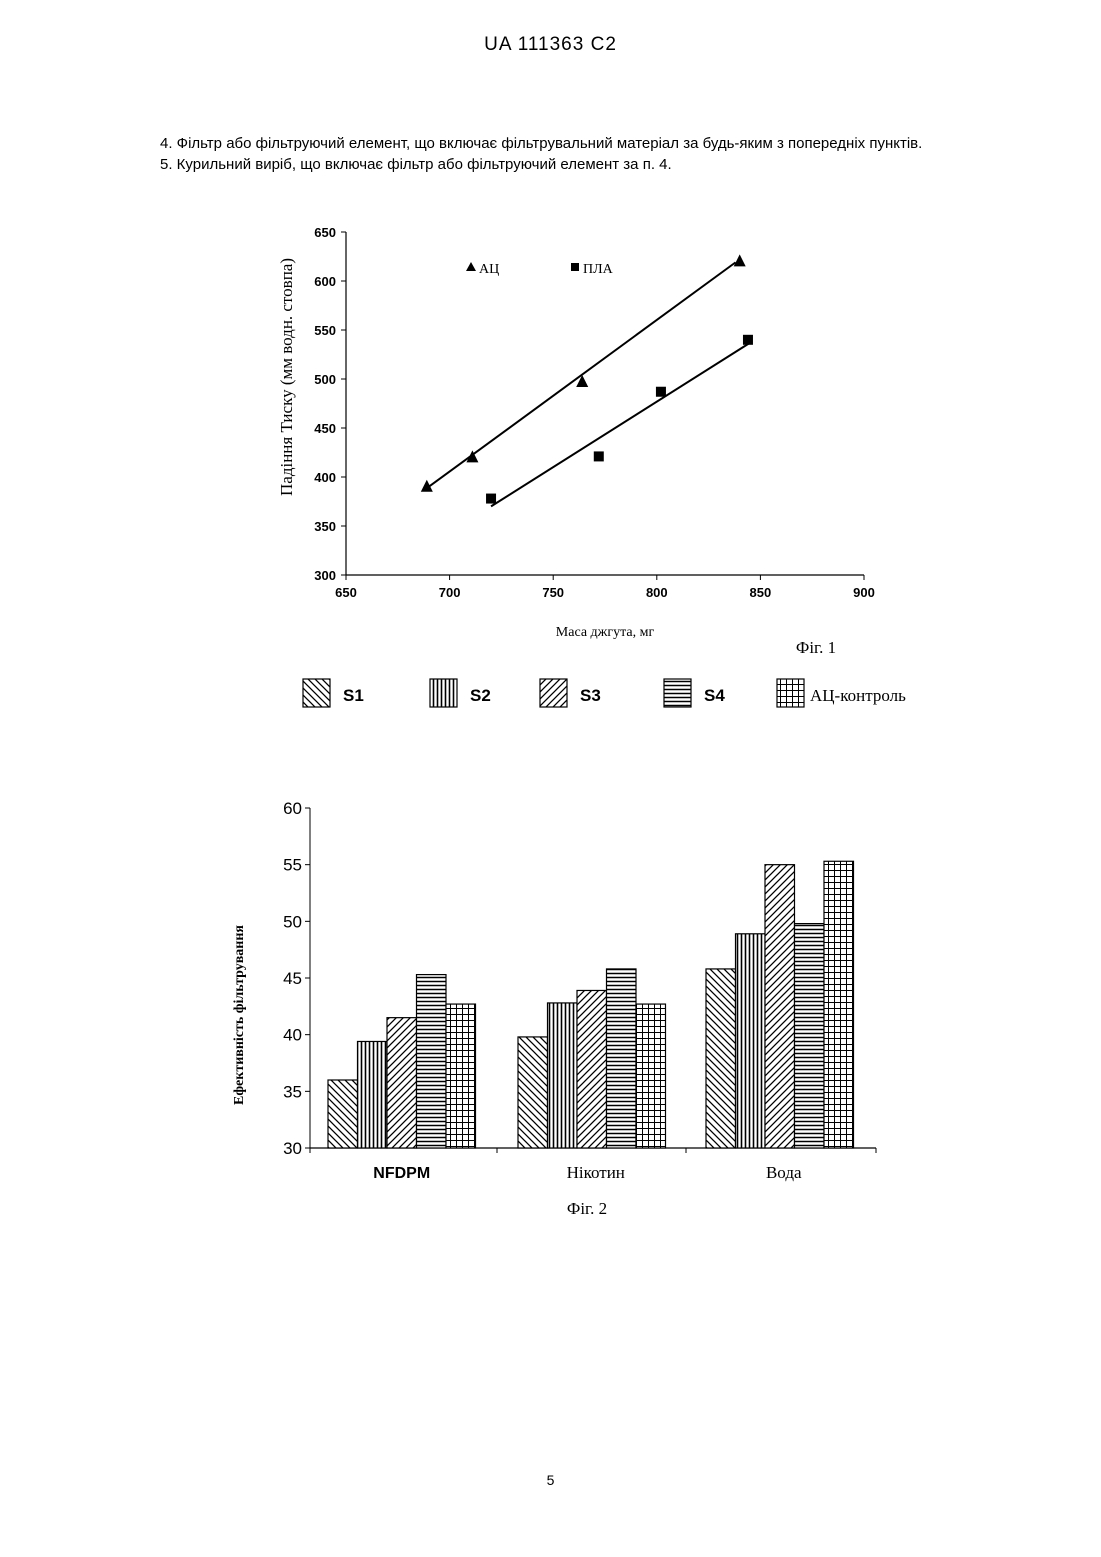 This screenshot has height=1557, width=1101. Describe the element at coordinates (401, 1173) in the screenshot. I see `category-label: NFDPM` at that location.